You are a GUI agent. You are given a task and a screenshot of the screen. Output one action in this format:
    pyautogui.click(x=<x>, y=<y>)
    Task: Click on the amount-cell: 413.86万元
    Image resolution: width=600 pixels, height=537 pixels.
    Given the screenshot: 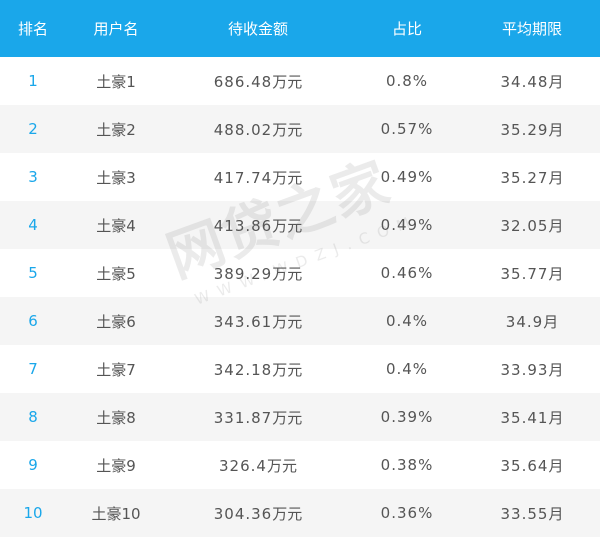 What is the action you would take?
    pyautogui.click(x=258, y=225)
    